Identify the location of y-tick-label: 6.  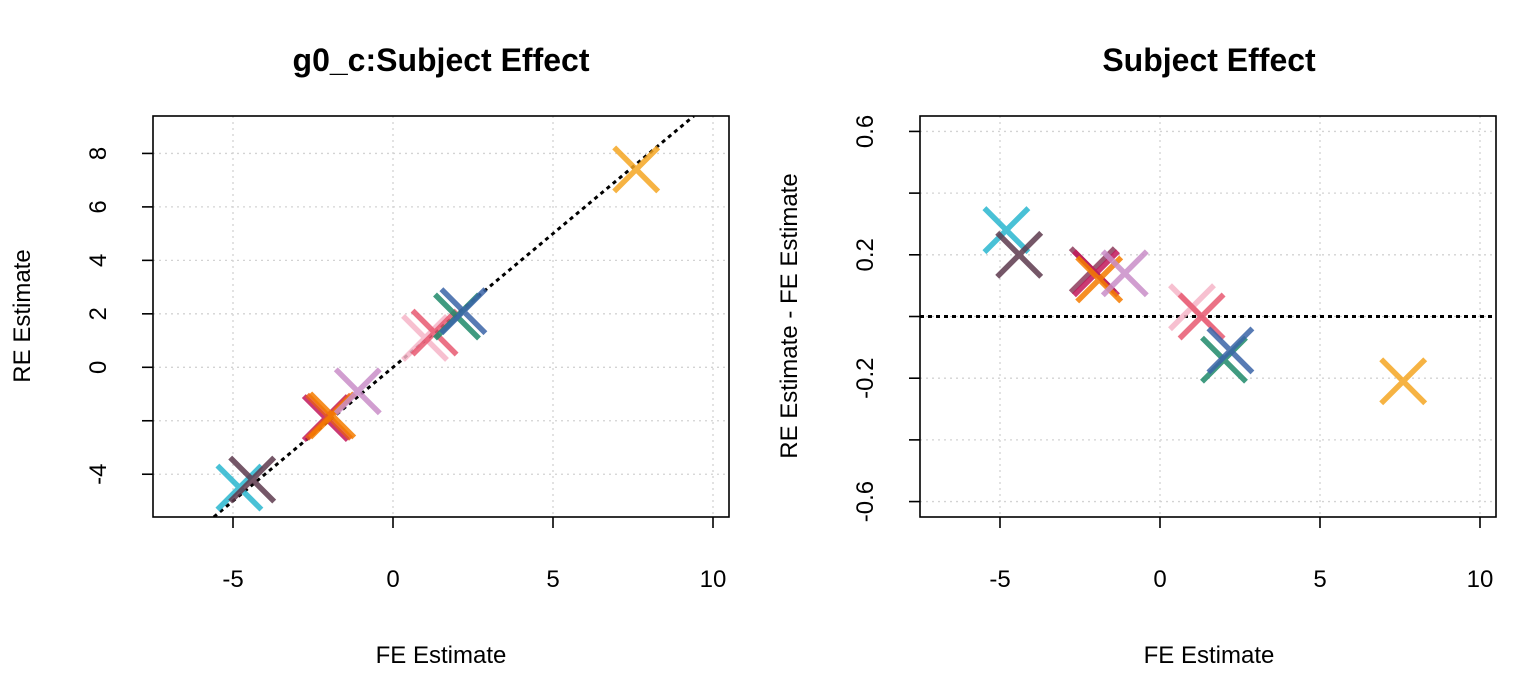
(98, 206).